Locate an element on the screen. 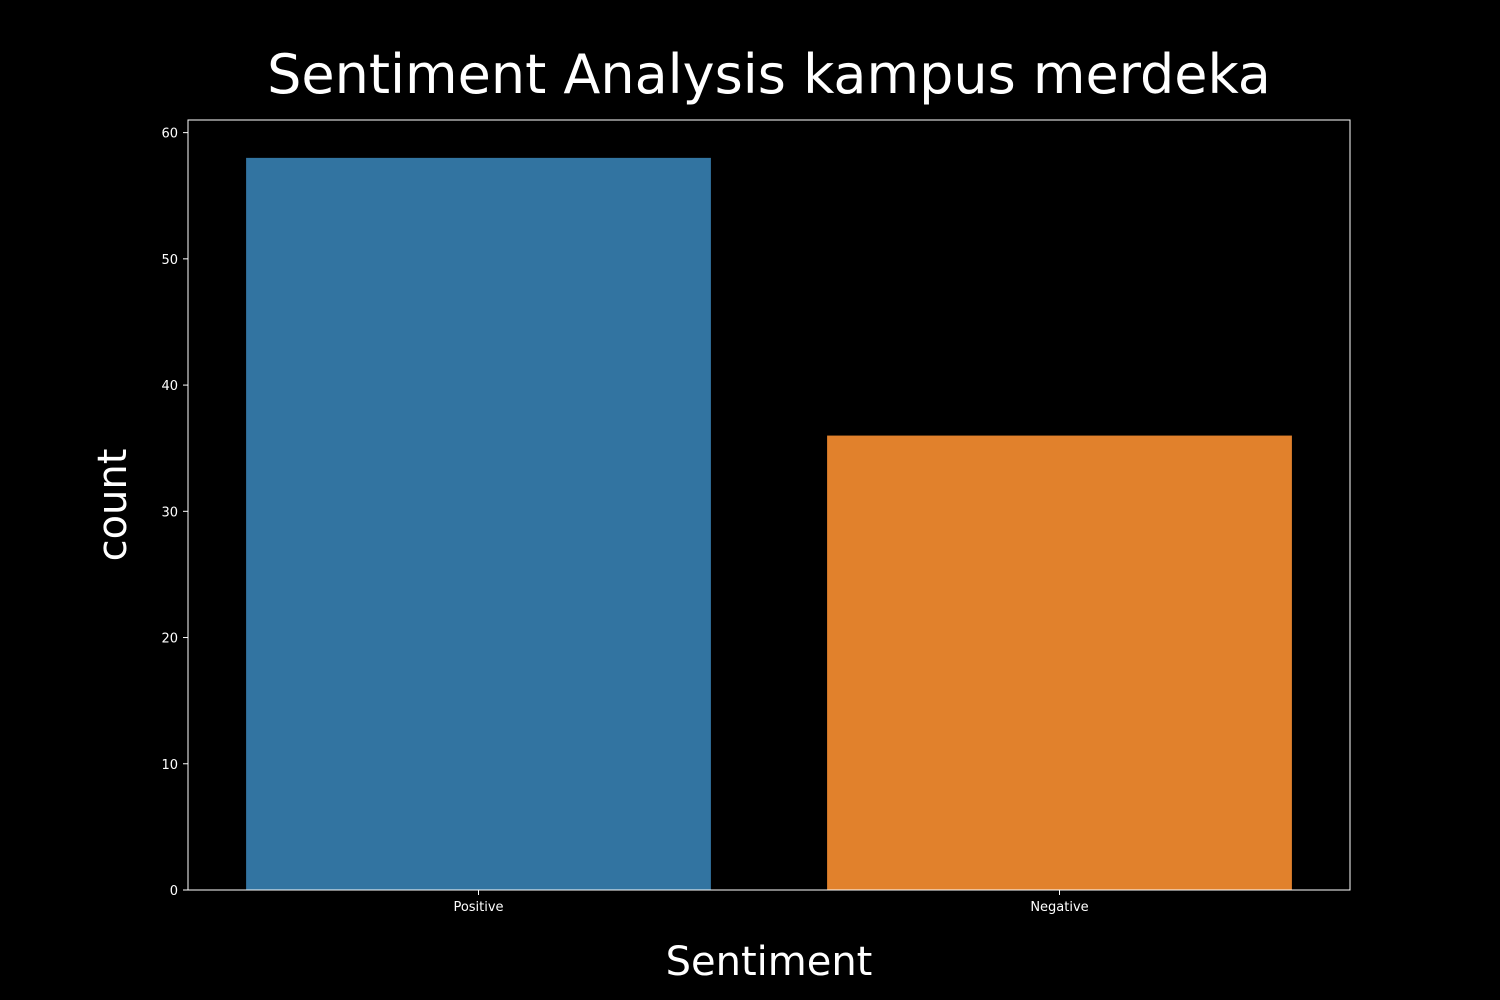 The image size is (1500, 1000). x-tick-label: Positive is located at coordinates (478, 907).